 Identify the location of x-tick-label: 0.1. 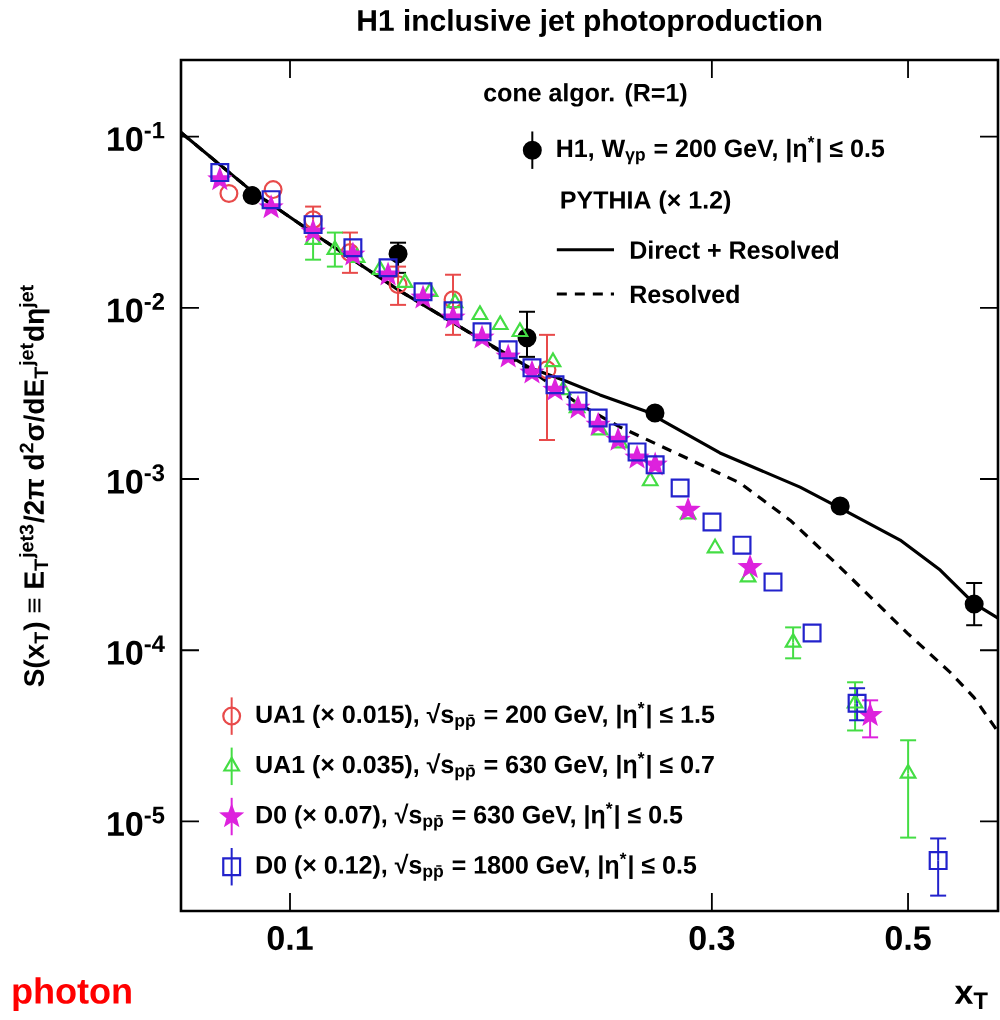
(290, 938).